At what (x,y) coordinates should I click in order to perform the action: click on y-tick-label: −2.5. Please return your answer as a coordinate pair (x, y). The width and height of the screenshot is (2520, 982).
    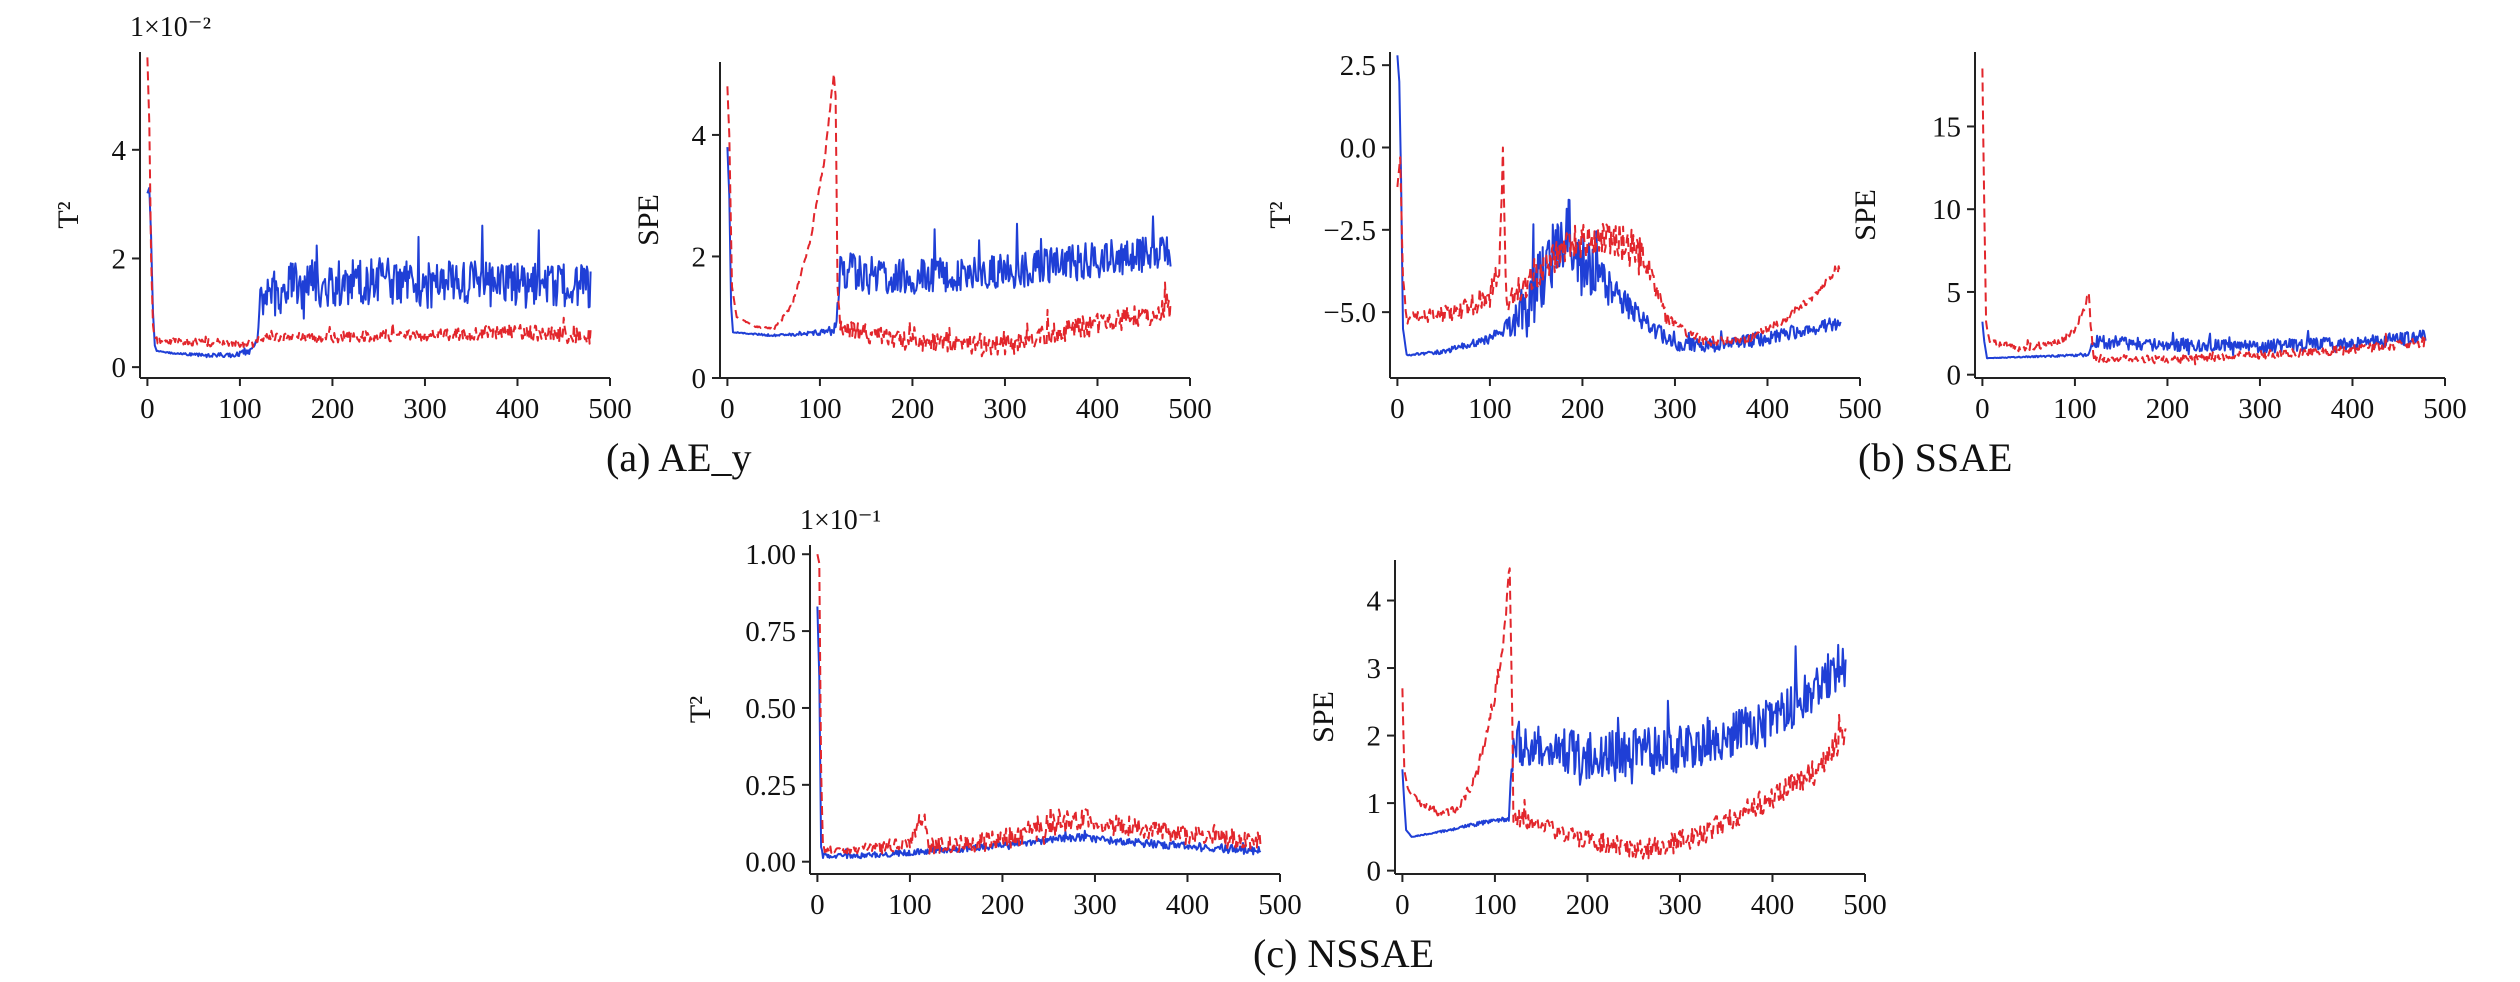
    Looking at the image, I should click on (1349, 231).